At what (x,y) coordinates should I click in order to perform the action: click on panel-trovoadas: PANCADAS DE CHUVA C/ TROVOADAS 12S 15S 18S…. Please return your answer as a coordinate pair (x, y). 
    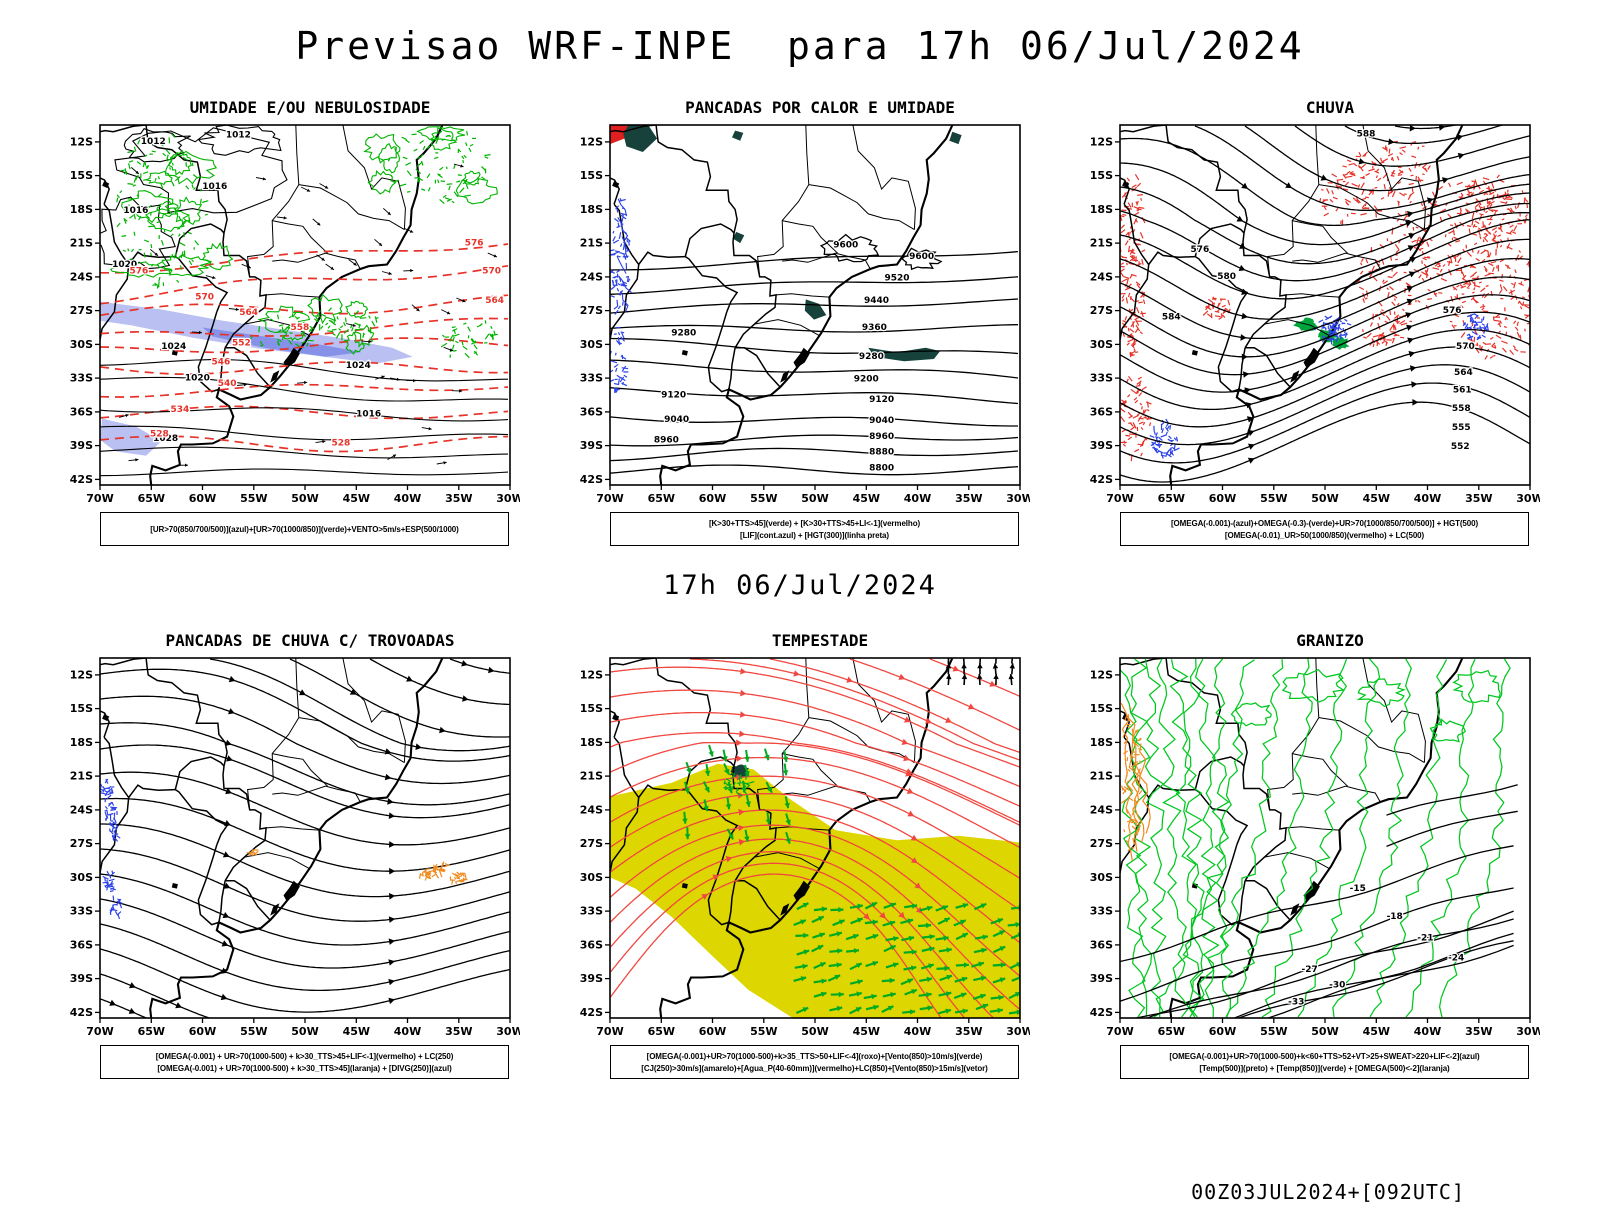
    Looking at the image, I should click on (290, 855).